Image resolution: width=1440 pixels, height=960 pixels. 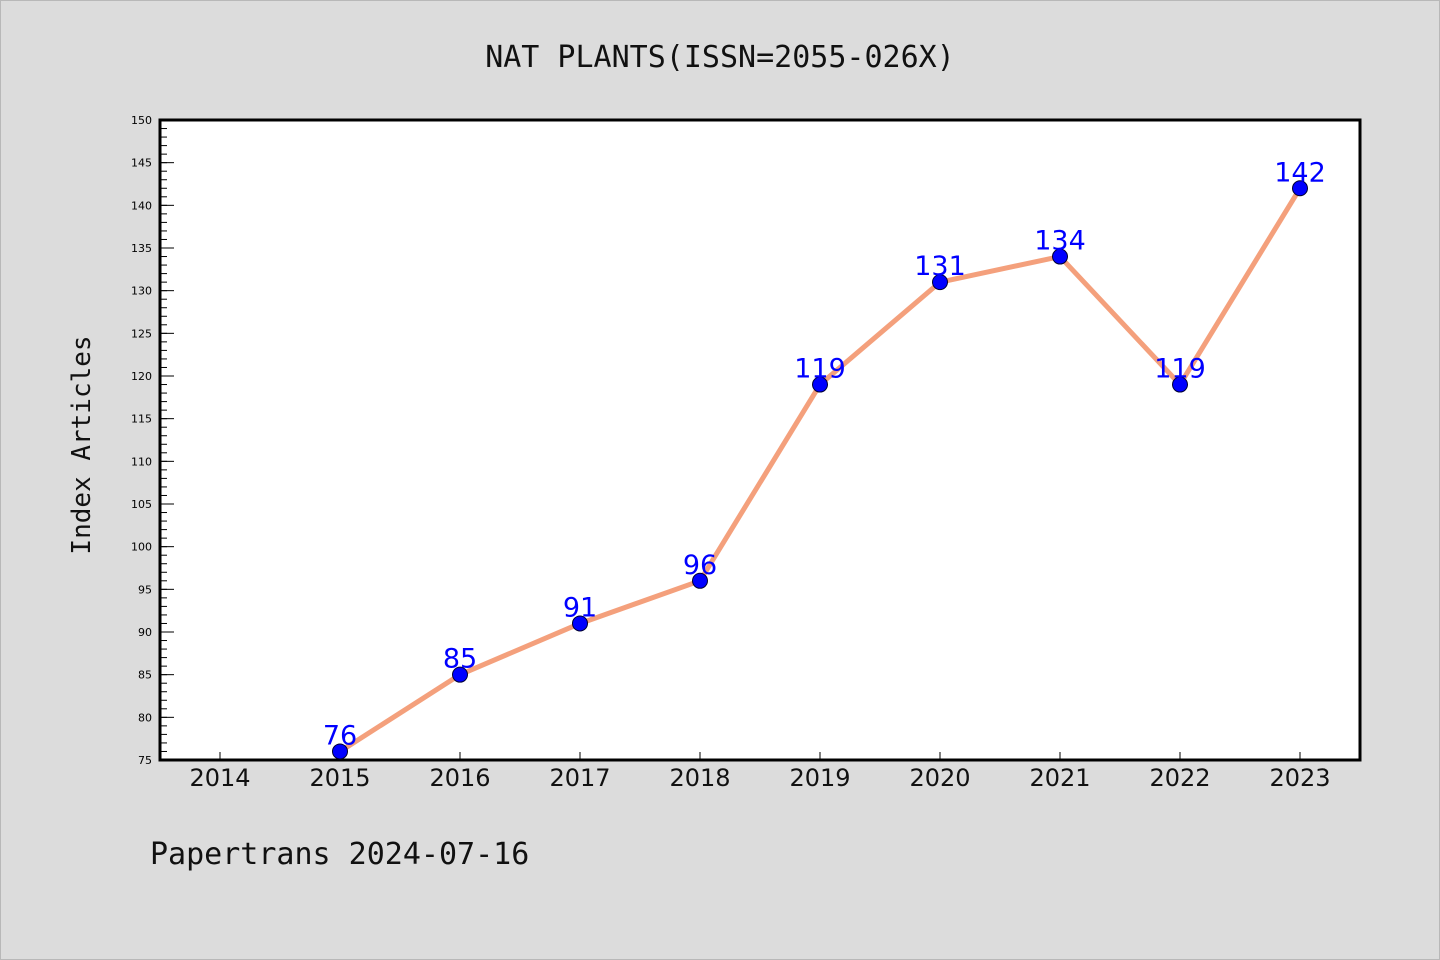 I want to click on x-tick-label: 2019, so click(x=819, y=778).